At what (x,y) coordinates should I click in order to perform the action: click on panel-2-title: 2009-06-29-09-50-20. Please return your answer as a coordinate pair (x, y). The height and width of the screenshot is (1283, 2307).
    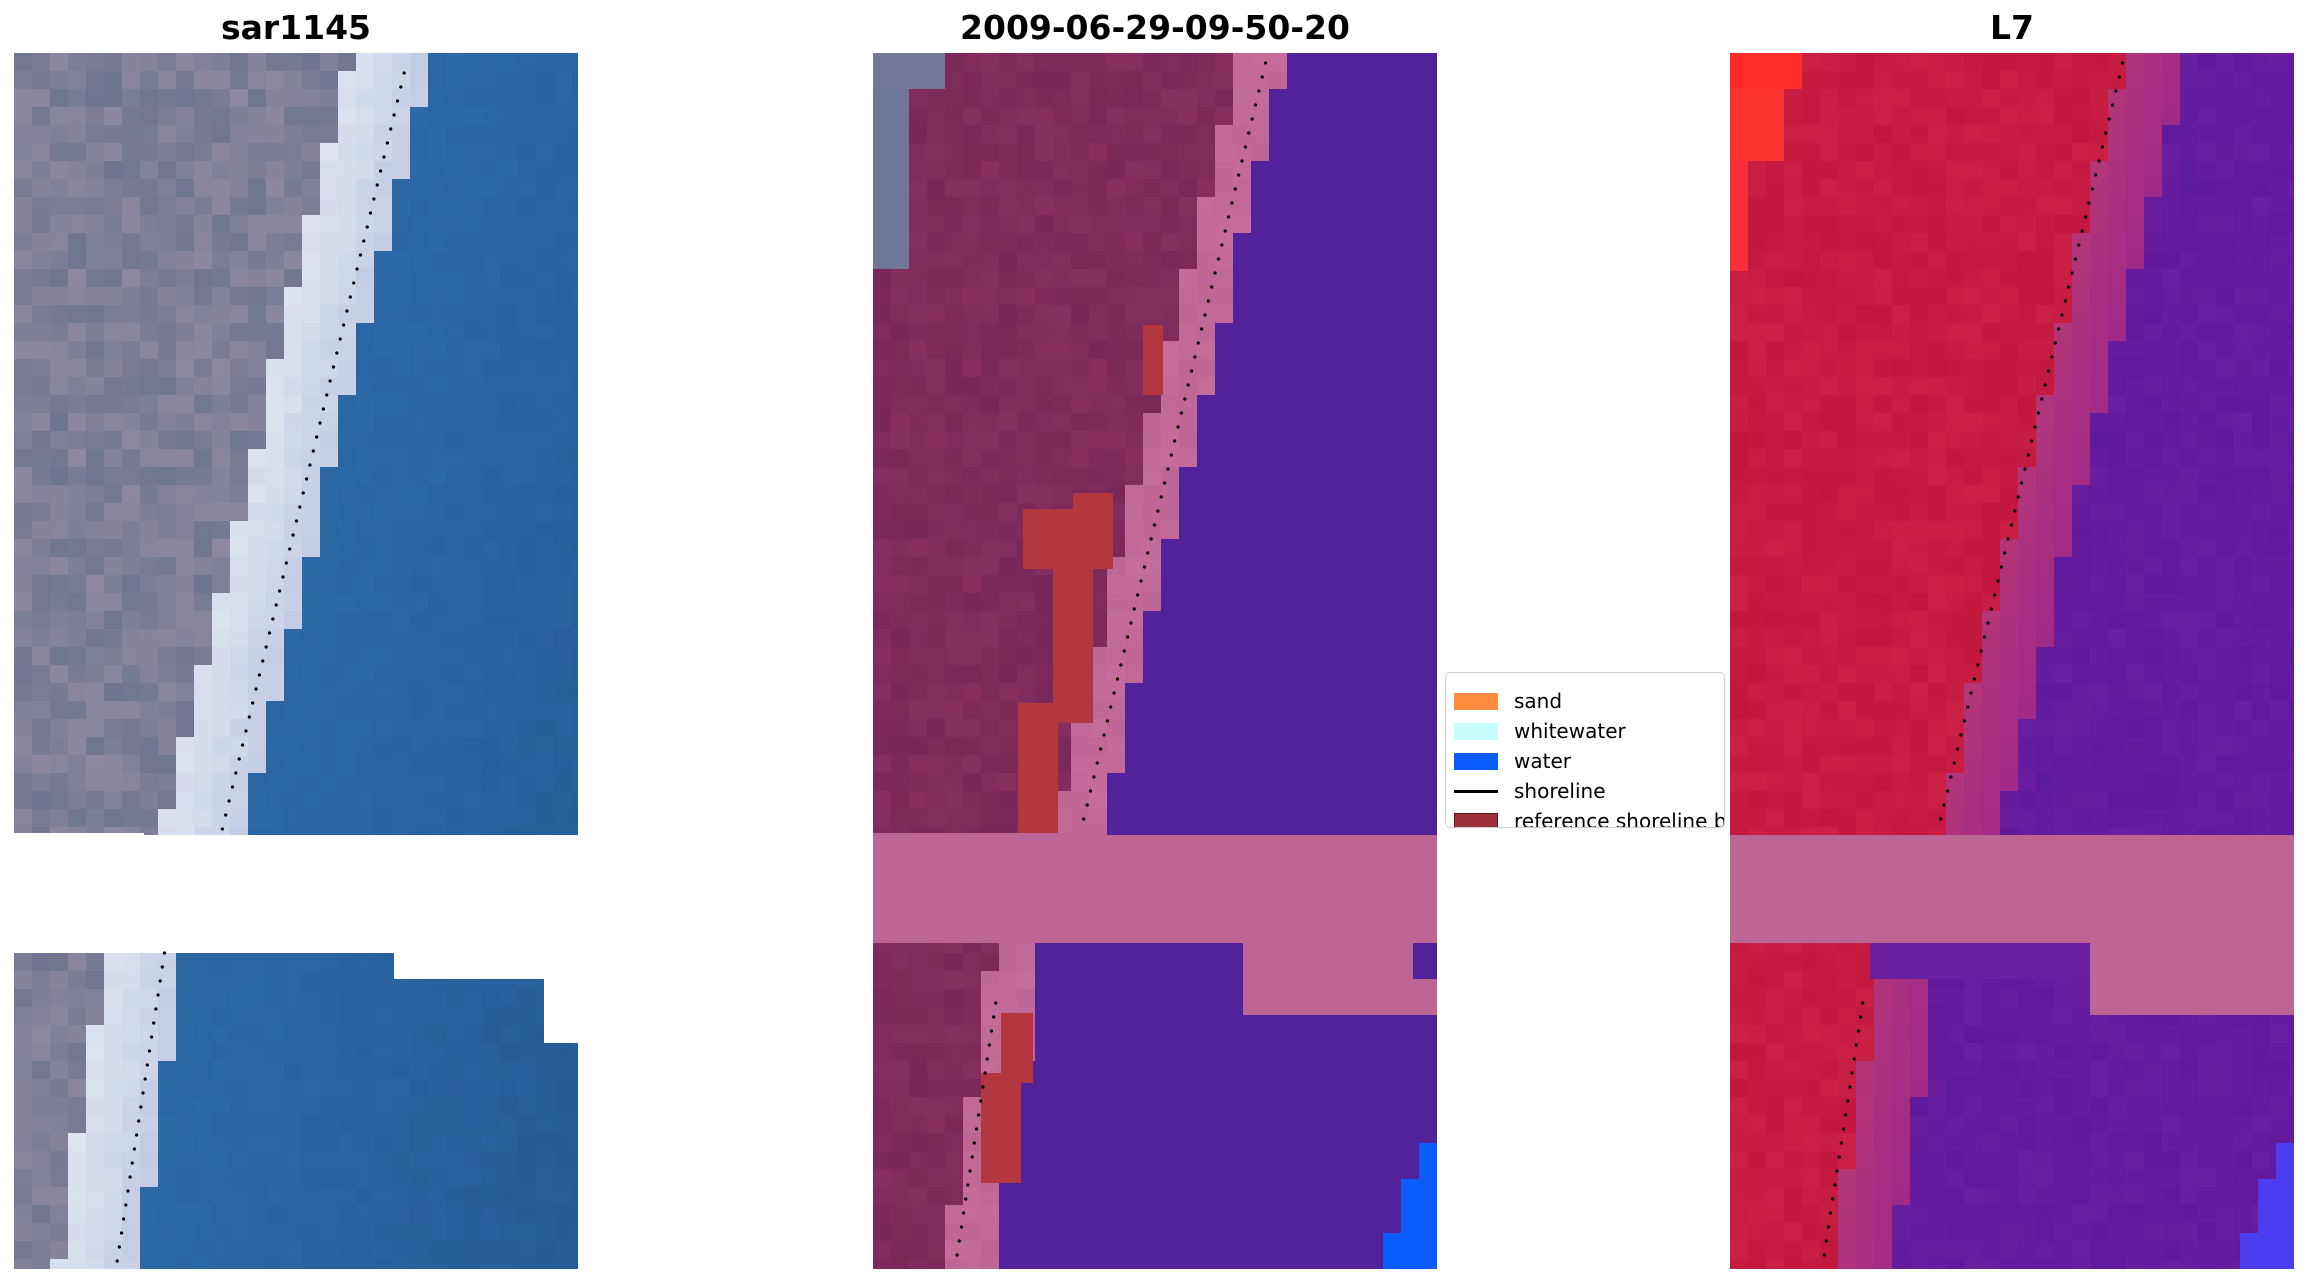
    Looking at the image, I should click on (1155, 27).